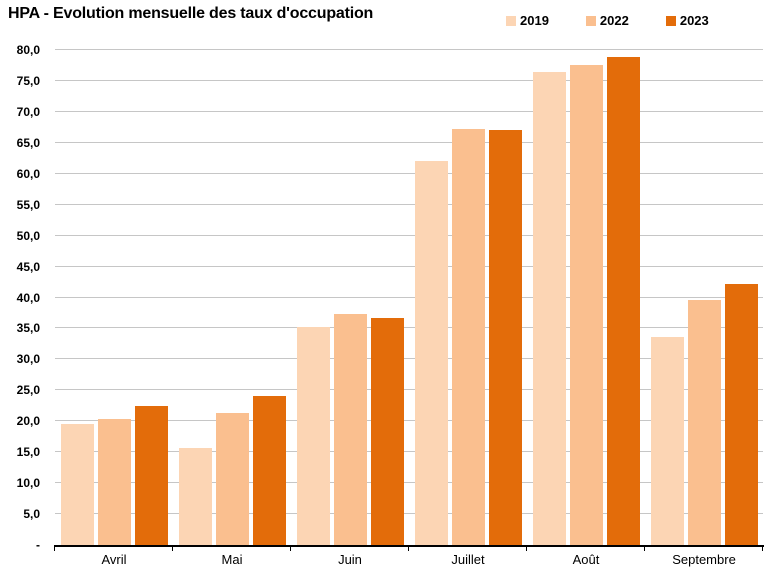 This screenshot has height=576, width=770. I want to click on bar-group-août, so click(586, 297).